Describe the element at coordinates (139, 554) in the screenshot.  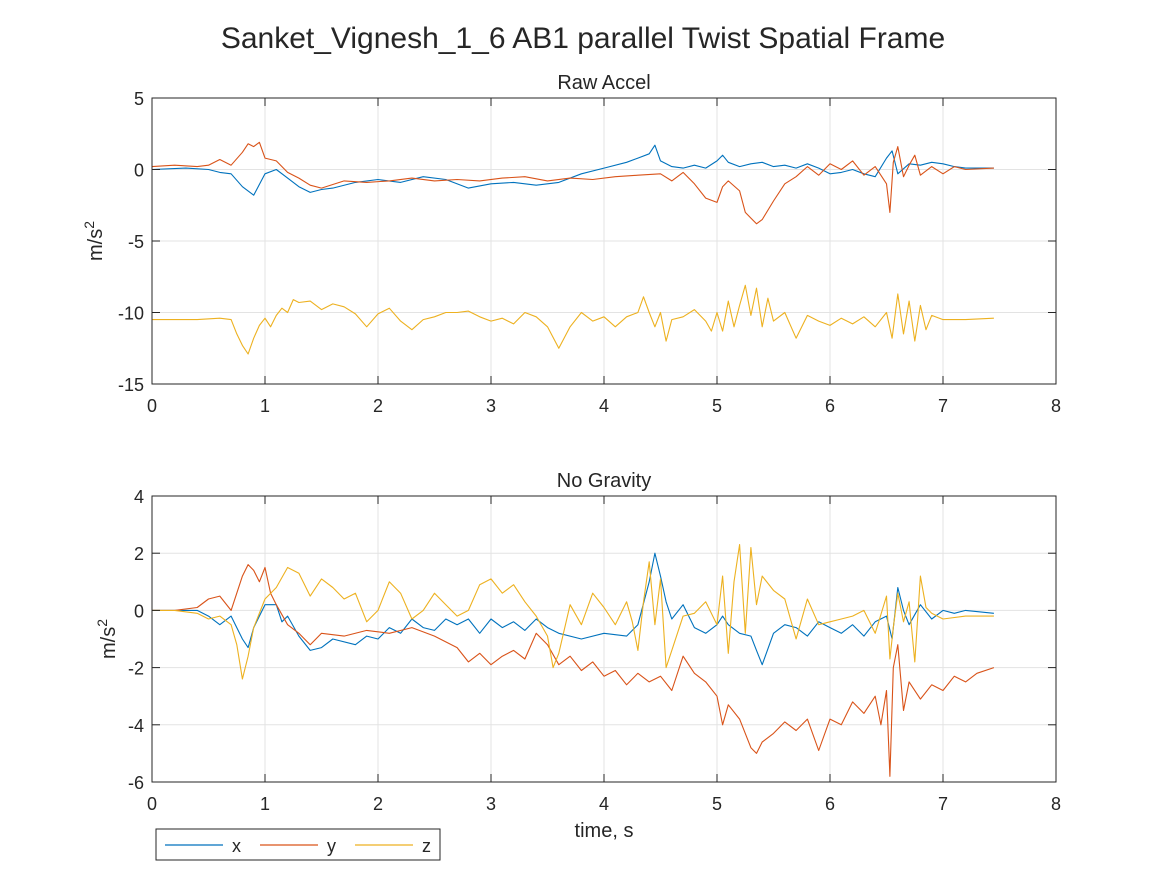
I see `y-tick-label: 2` at that location.